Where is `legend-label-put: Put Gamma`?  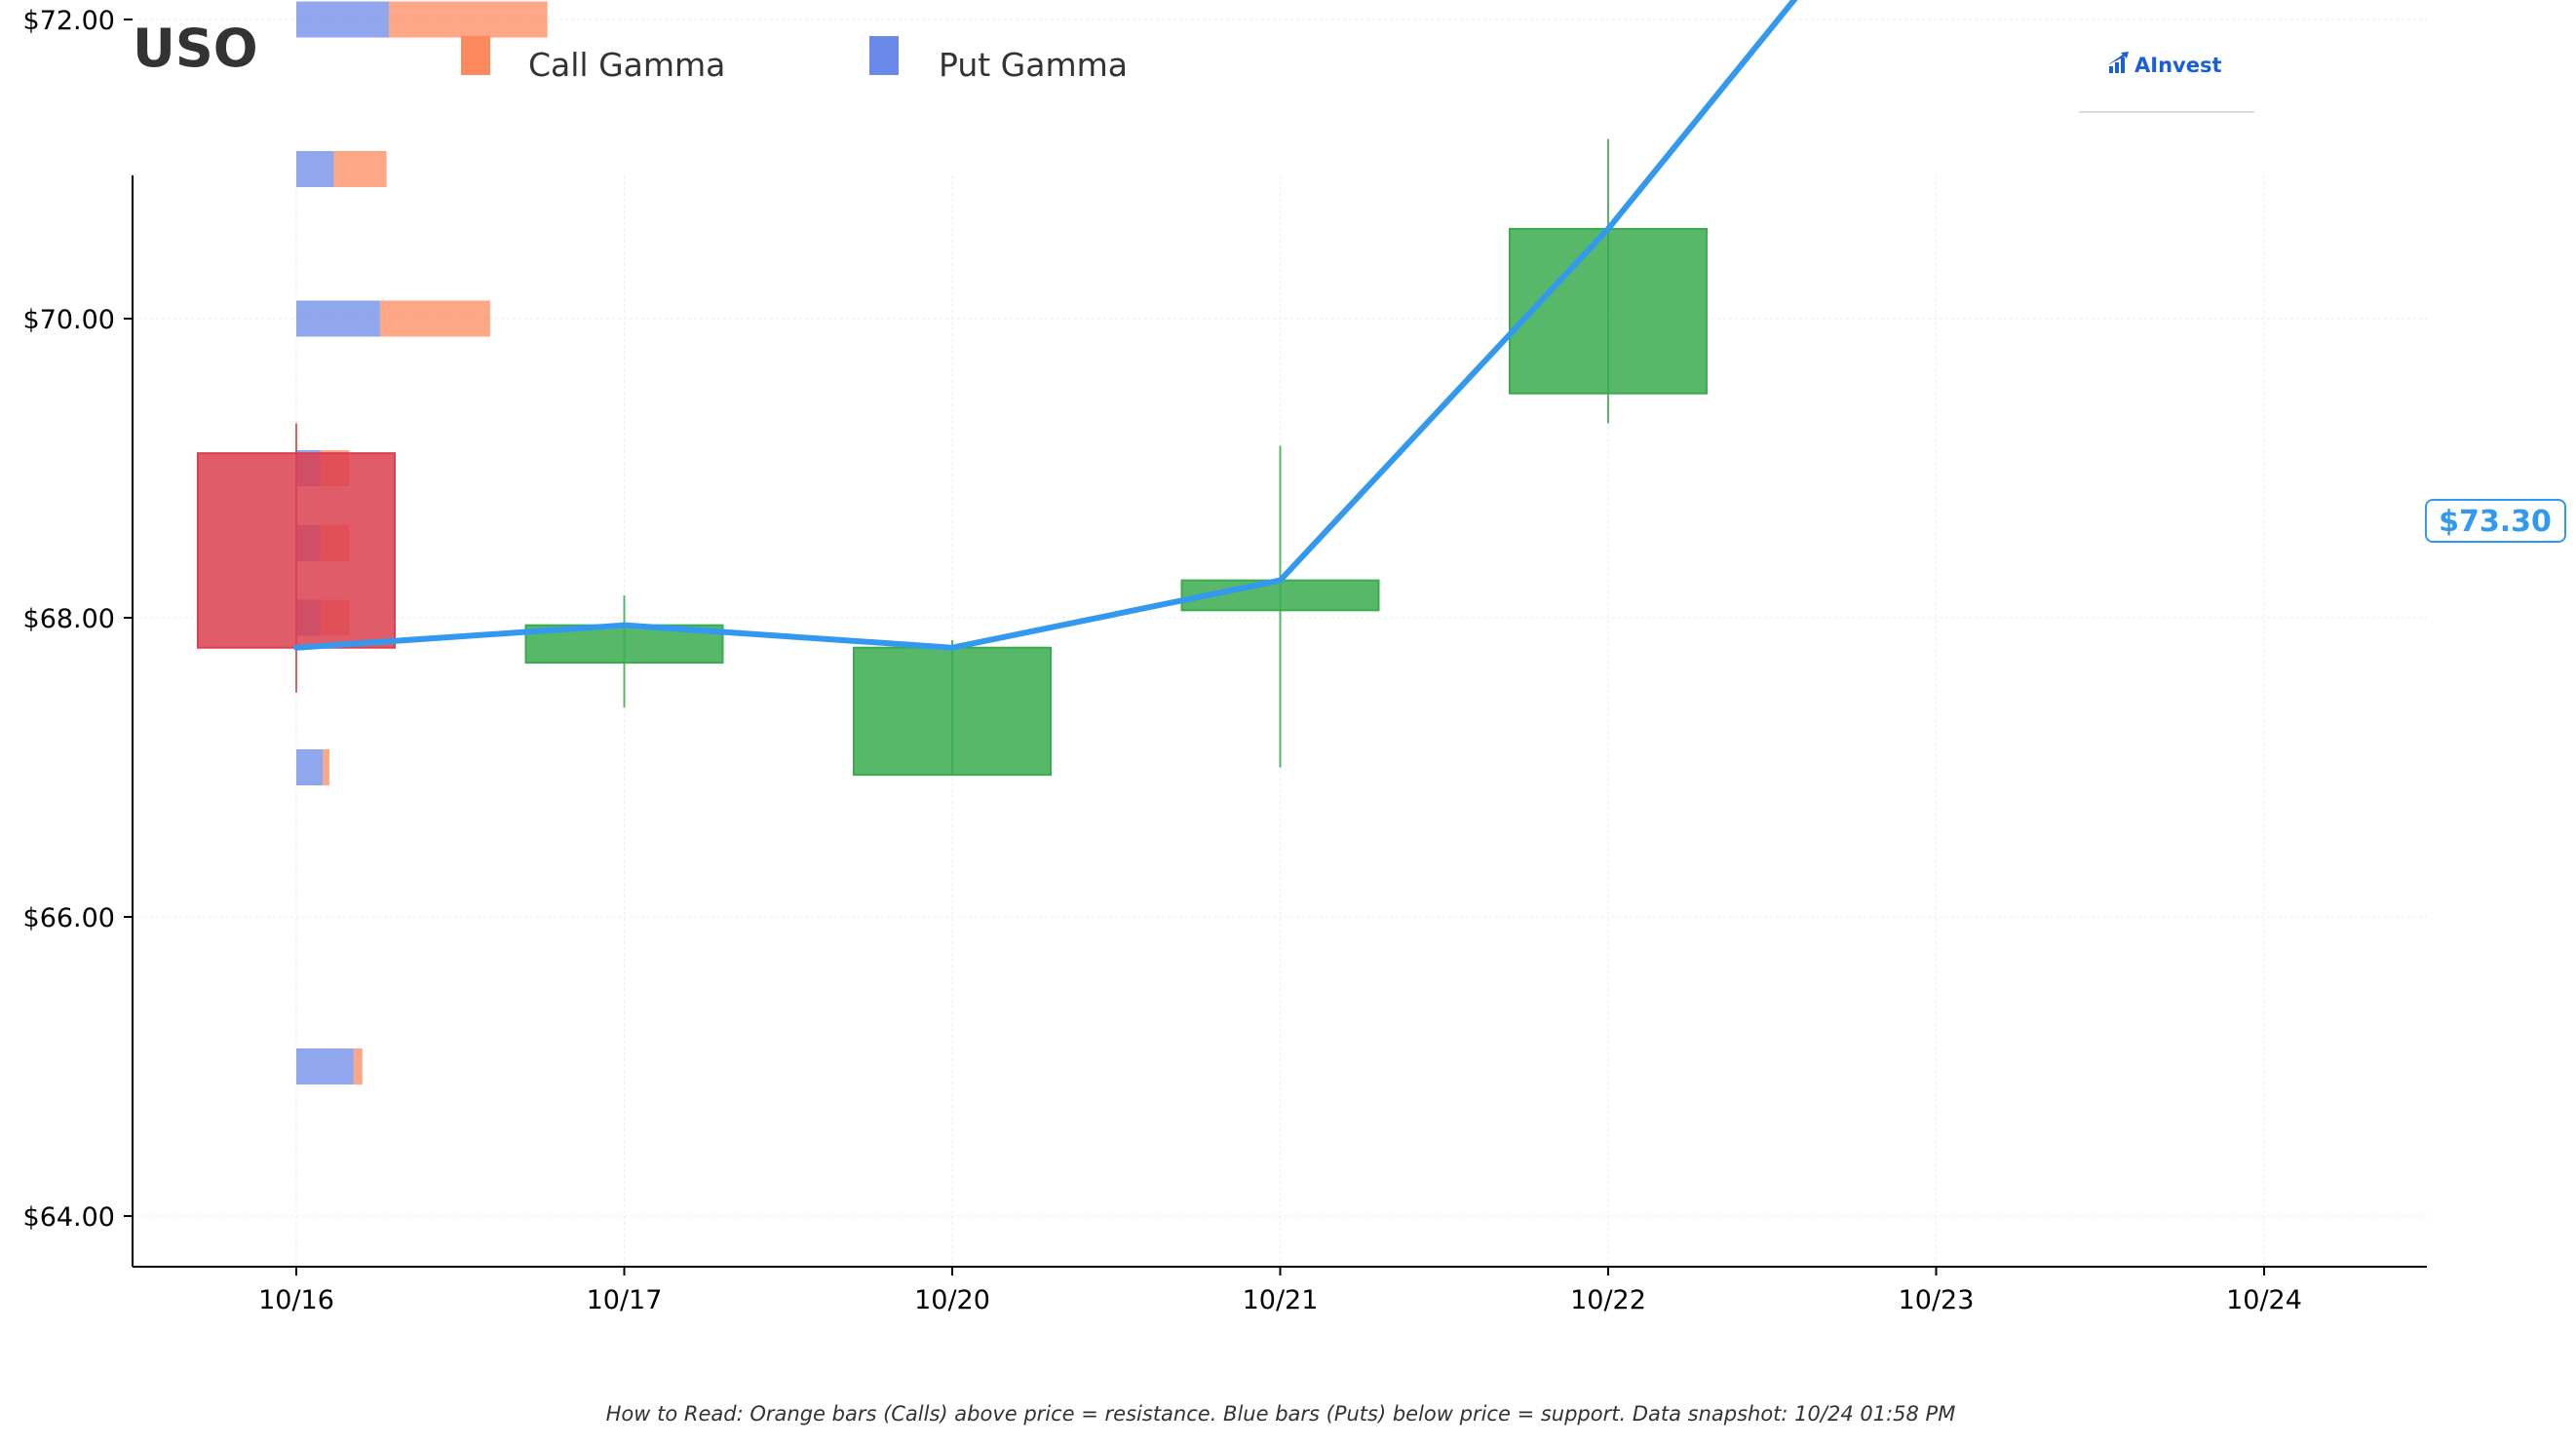
legend-label-put: Put Gamma is located at coordinates (1033, 65).